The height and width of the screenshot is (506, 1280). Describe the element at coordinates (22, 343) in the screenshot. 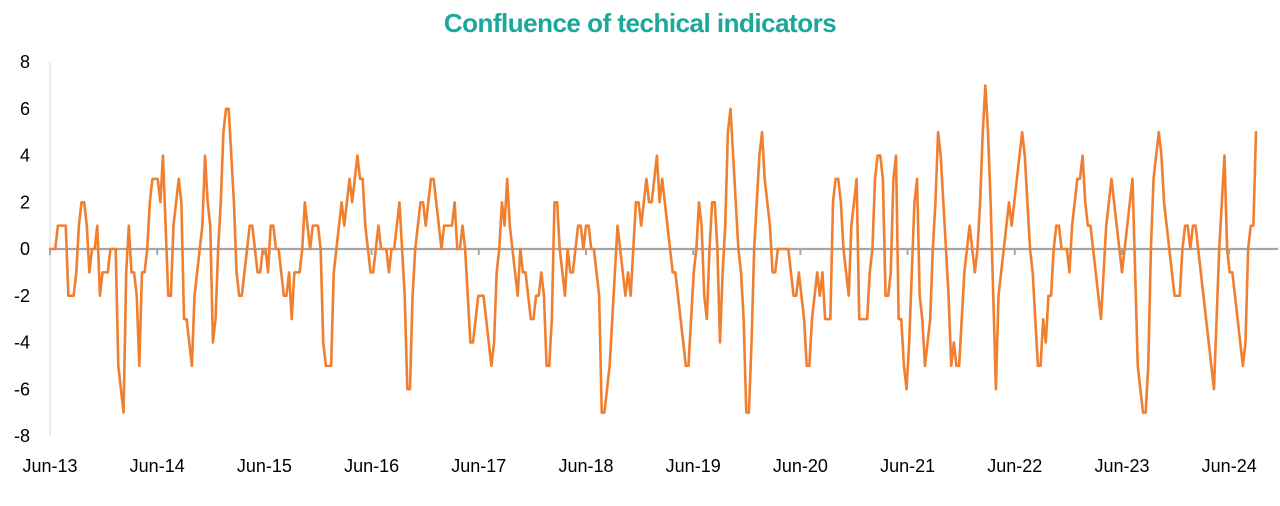

I see `y-tick-label: -4` at that location.